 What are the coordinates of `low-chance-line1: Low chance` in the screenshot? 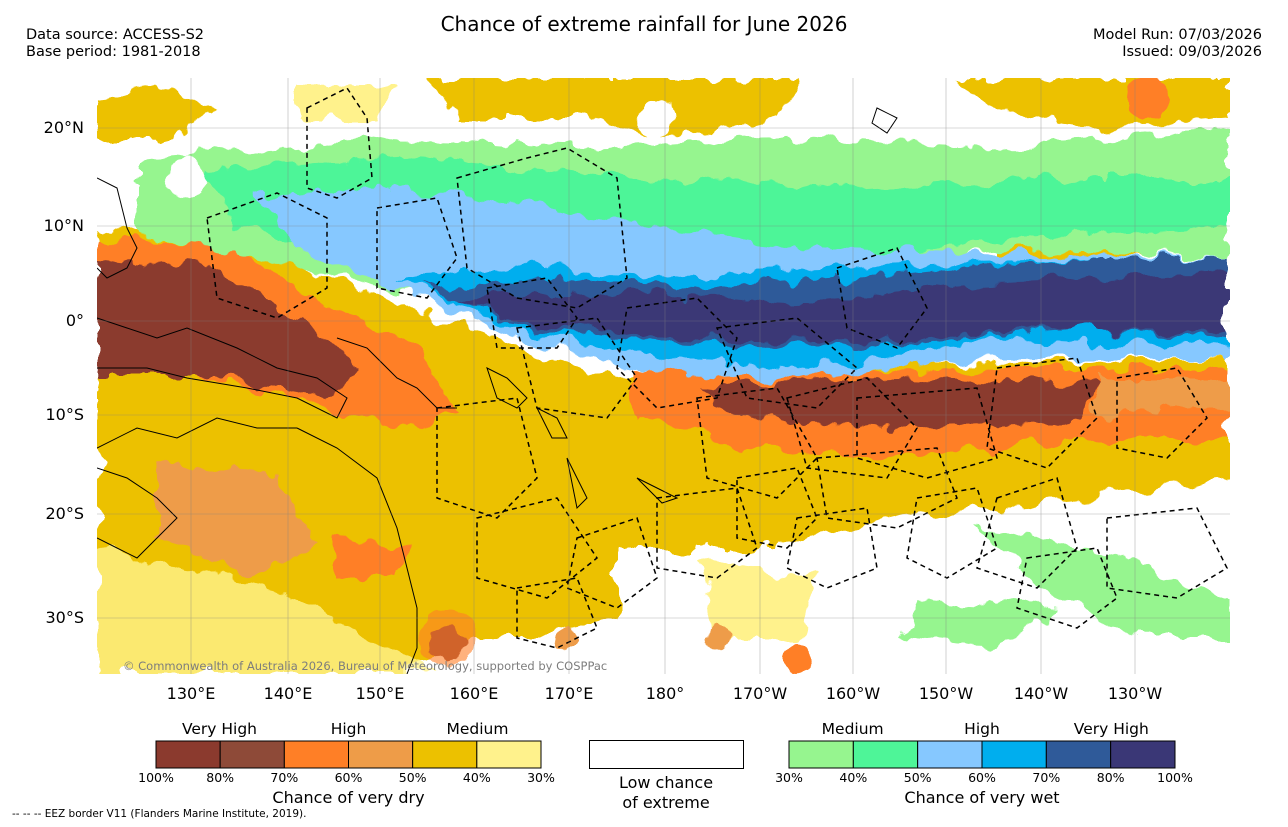 It's located at (666, 782).